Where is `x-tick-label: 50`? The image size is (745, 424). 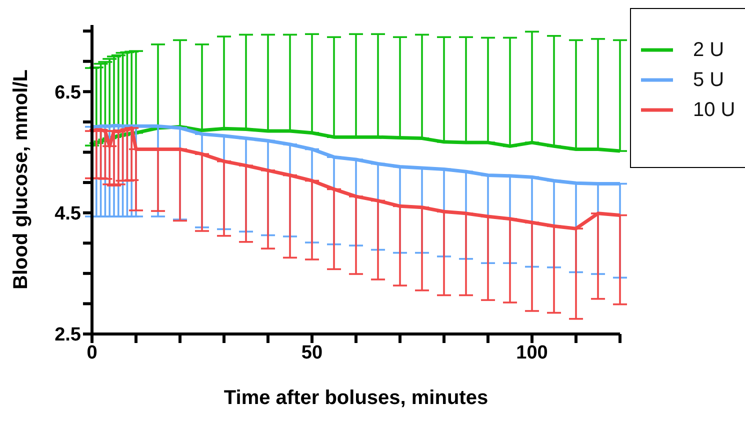 x-tick-label: 50 is located at coordinates (312, 353).